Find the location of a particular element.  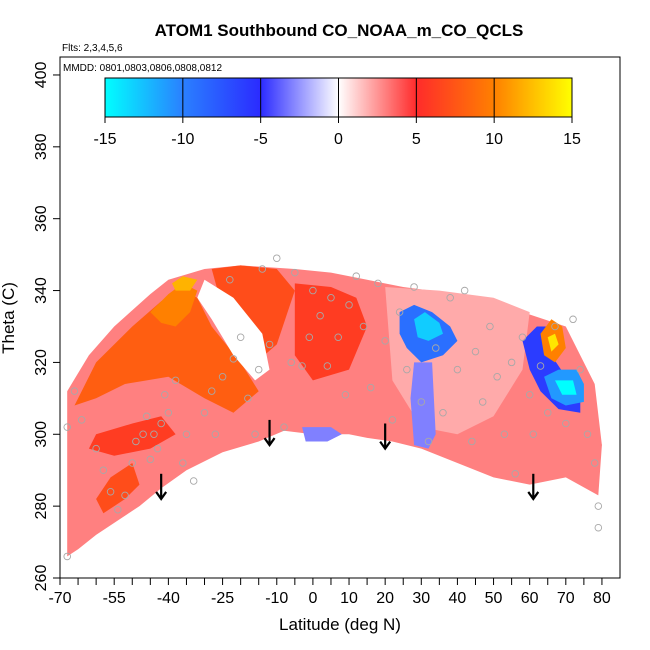

heat-region-south-top-cap is located at coordinates (185, 283).